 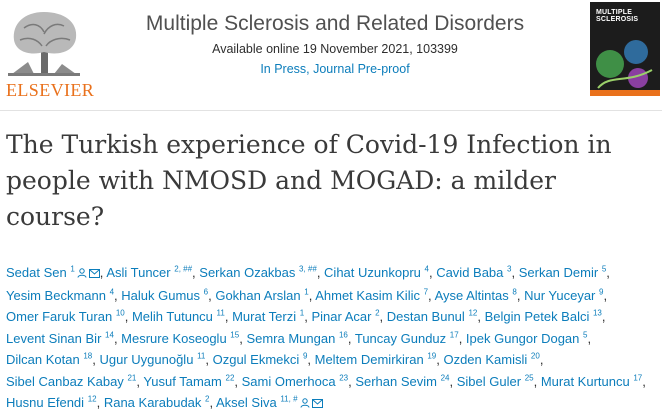 What do you see at coordinates (235, 335) in the screenshot?
I see `affiliation-marker: 15` at bounding box center [235, 335].